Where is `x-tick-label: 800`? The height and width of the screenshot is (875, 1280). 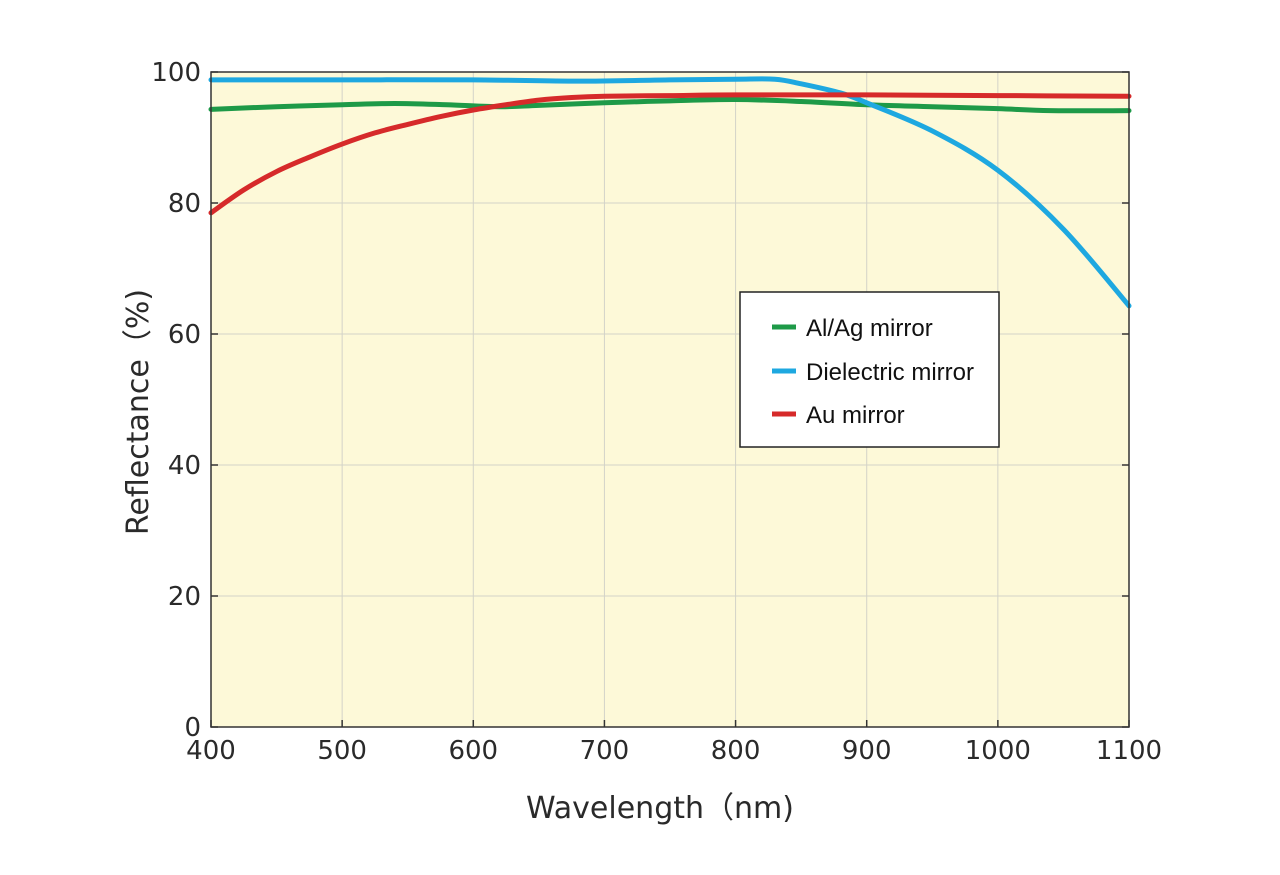
x-tick-label: 800 is located at coordinates (736, 751).